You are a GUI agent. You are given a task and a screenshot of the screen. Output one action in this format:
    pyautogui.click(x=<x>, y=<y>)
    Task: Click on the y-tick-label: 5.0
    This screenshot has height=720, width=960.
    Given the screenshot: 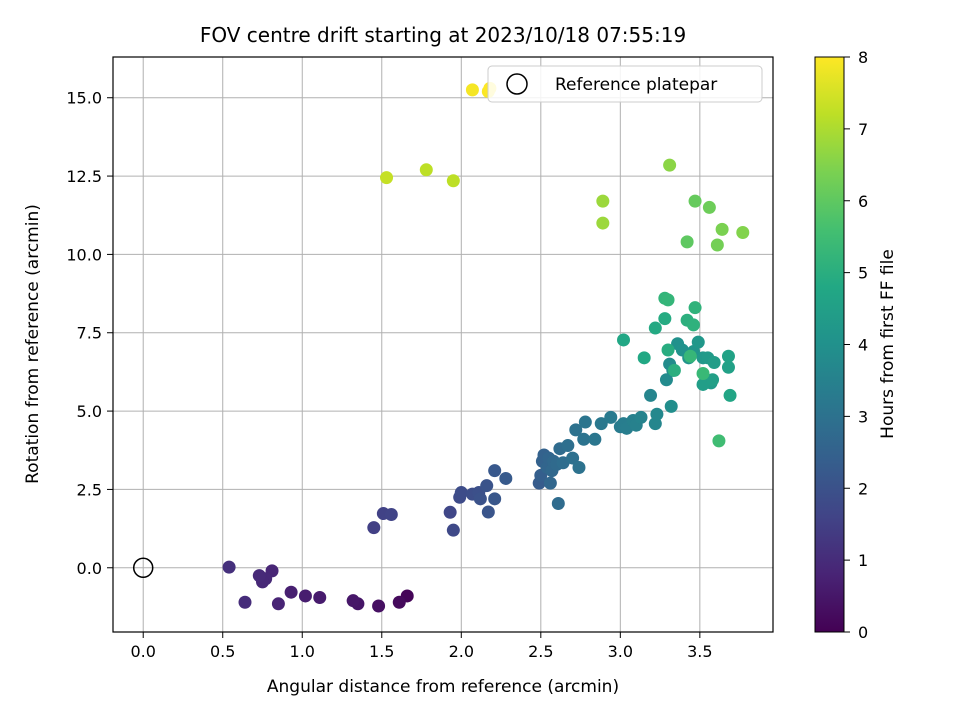 What is the action you would take?
    pyautogui.click(x=89, y=411)
    